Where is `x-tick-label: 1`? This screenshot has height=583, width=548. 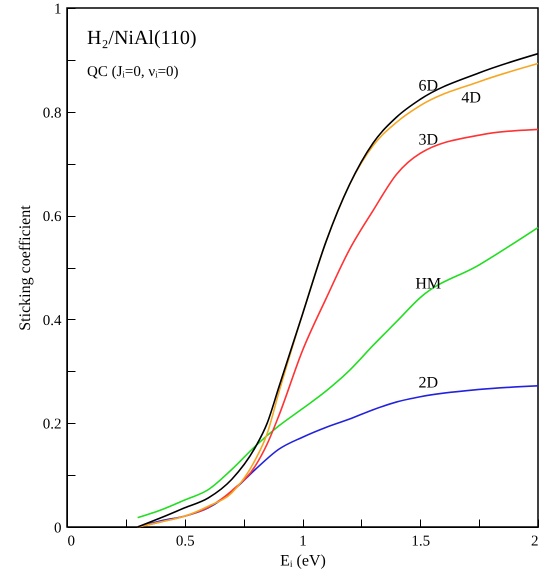
x-tick-label: 1 is located at coordinates (303, 542).